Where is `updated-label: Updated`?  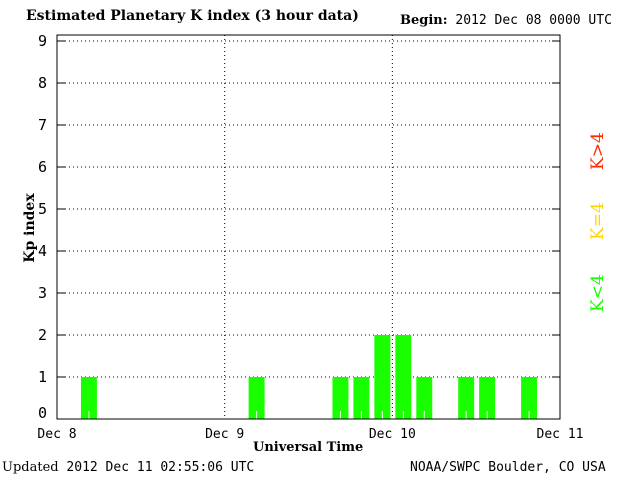
updated-label: Updated is located at coordinates (30, 467).